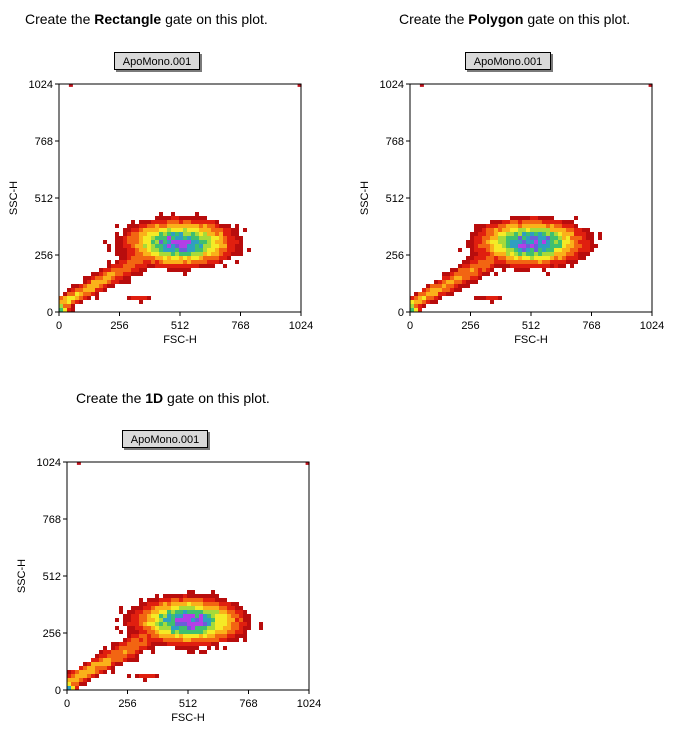  What do you see at coordinates (44, 199) in the screenshot?
I see `y-tick-label: 512` at bounding box center [44, 199].